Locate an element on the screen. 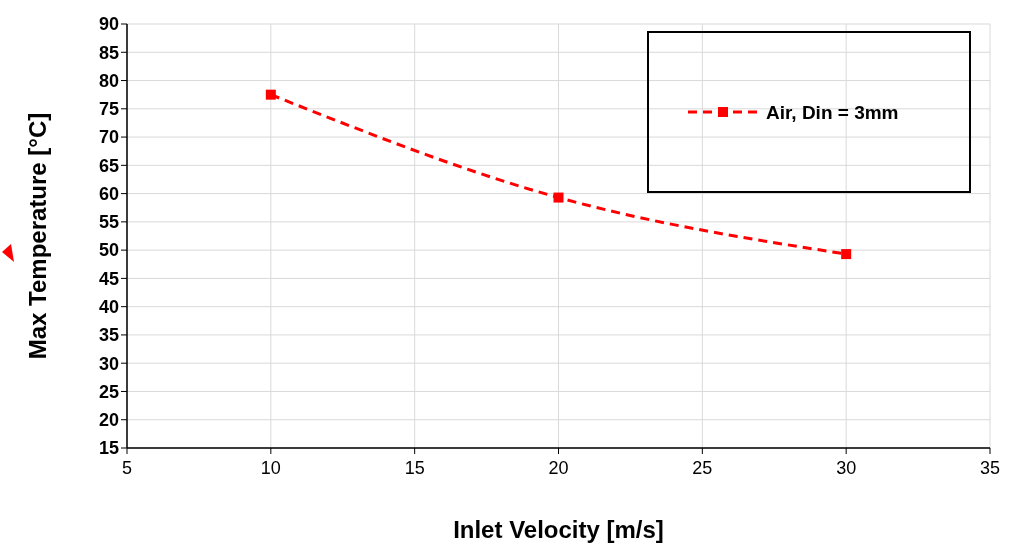 Image resolution: width=1013 pixels, height=548 pixels. y-tick-label: 45 is located at coordinates (108, 278).